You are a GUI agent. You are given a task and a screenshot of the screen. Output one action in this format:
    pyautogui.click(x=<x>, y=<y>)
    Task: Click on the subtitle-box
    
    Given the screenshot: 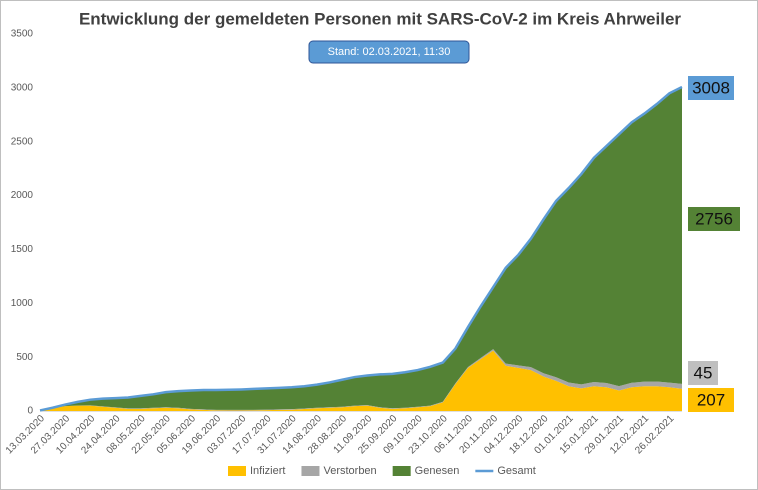 What is the action you would take?
    pyautogui.click(x=389, y=52)
    